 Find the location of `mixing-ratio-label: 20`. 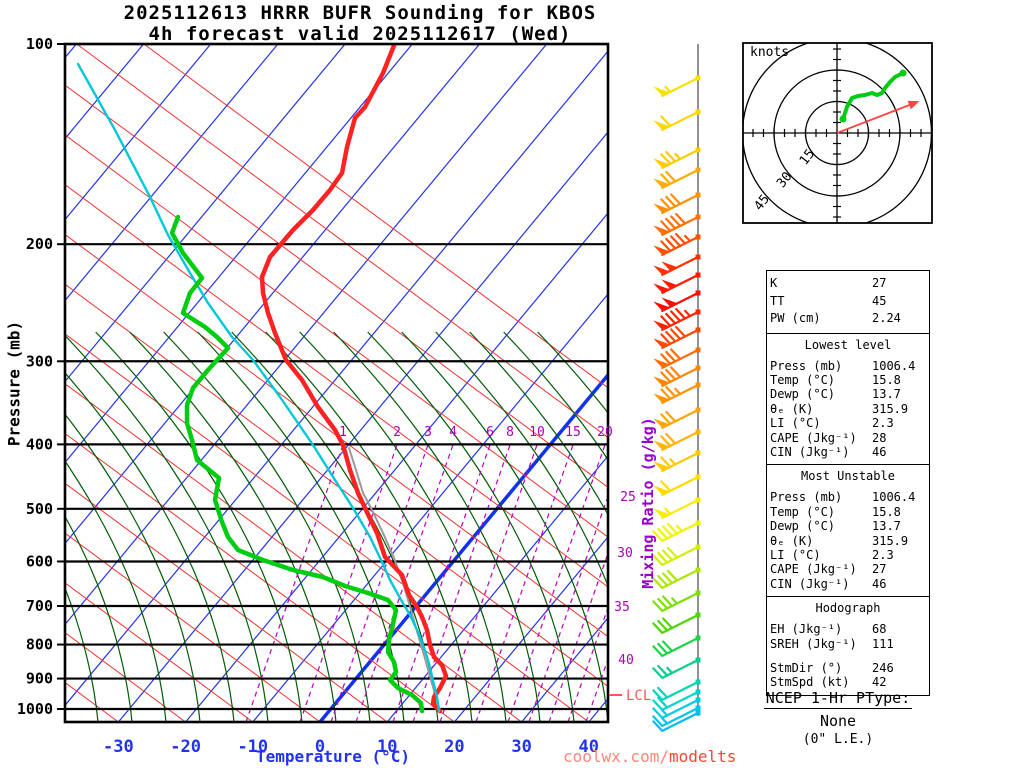

mixing-ratio-label: 20 is located at coordinates (605, 432).